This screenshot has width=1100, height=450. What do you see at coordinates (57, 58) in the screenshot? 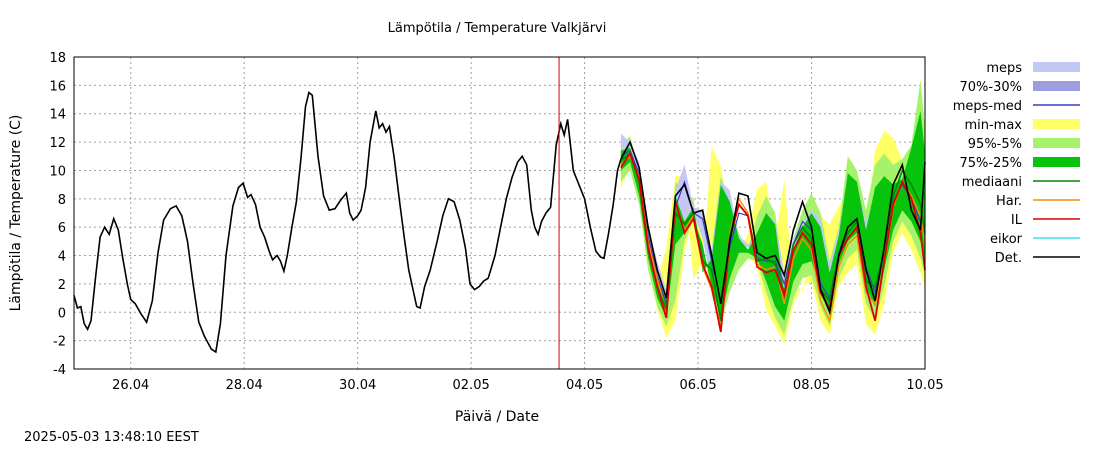
I see `y-tick-label: 18` at bounding box center [57, 58].